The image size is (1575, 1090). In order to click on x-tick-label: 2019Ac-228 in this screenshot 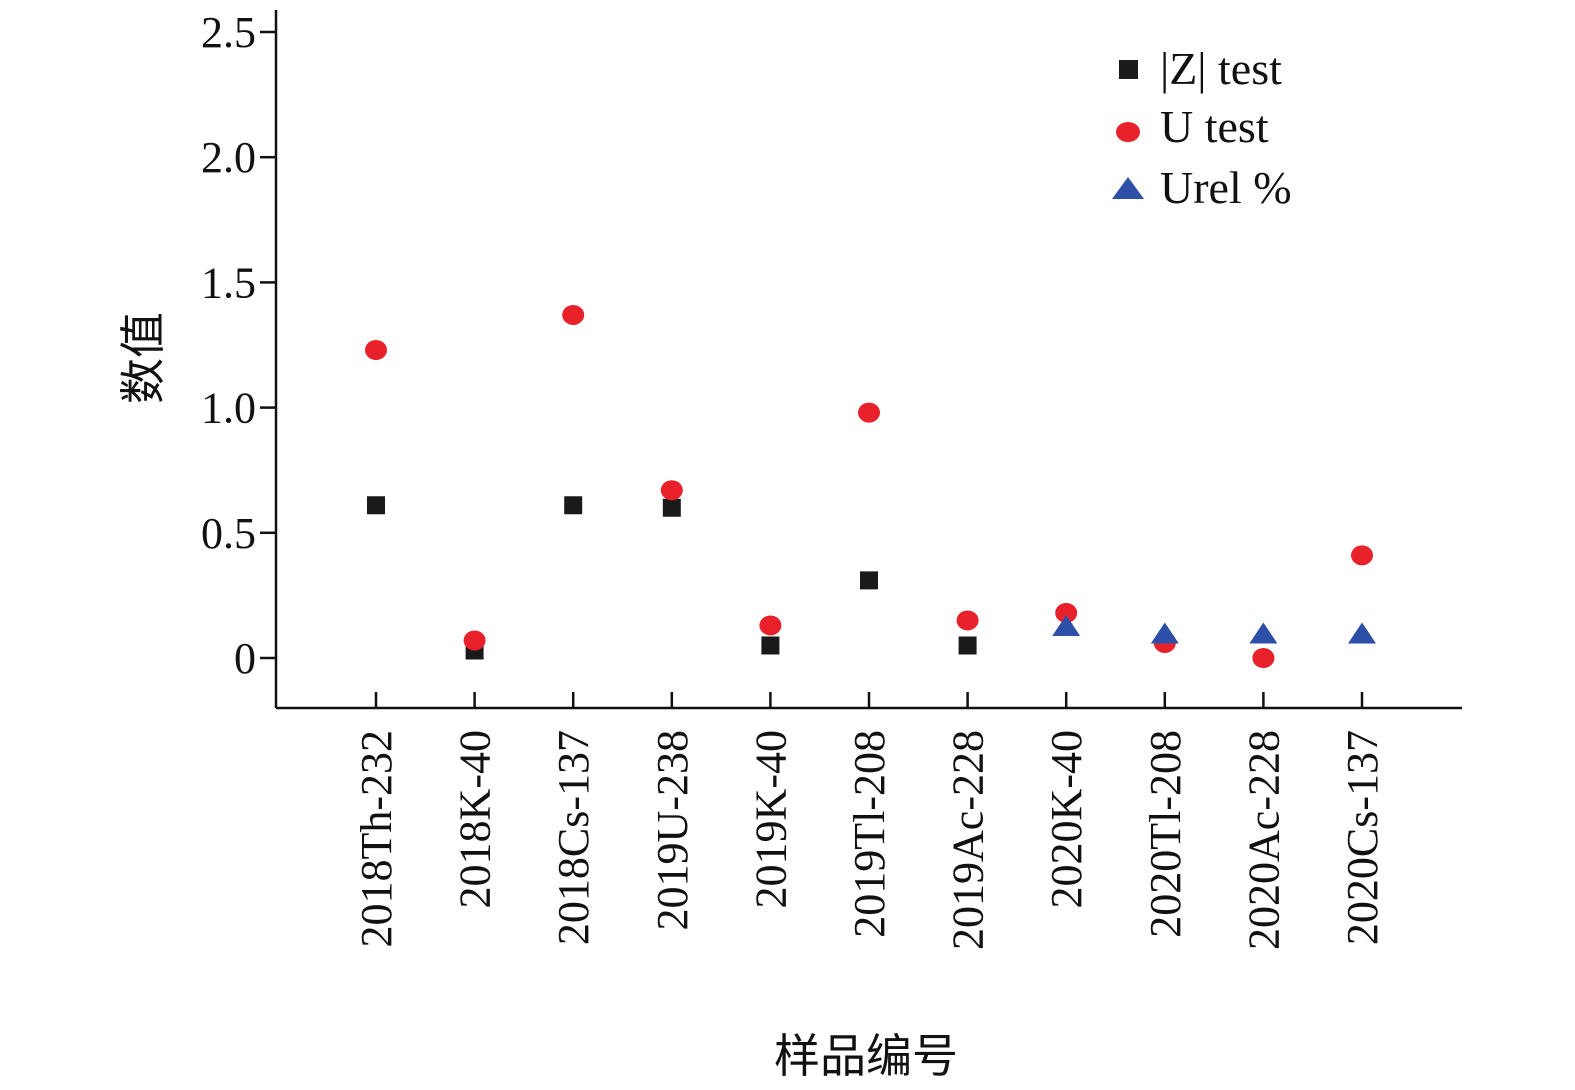, I will do `click(968, 840)`.